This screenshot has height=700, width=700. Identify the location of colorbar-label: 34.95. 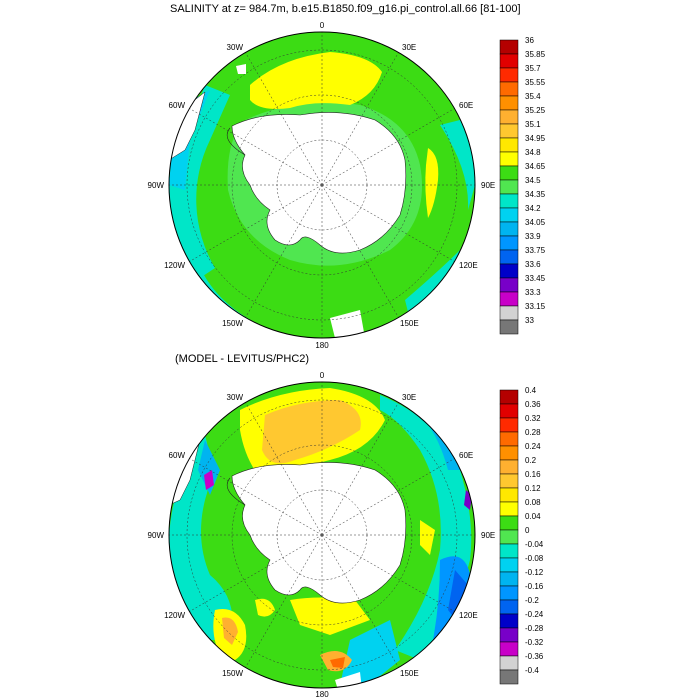
(535, 138).